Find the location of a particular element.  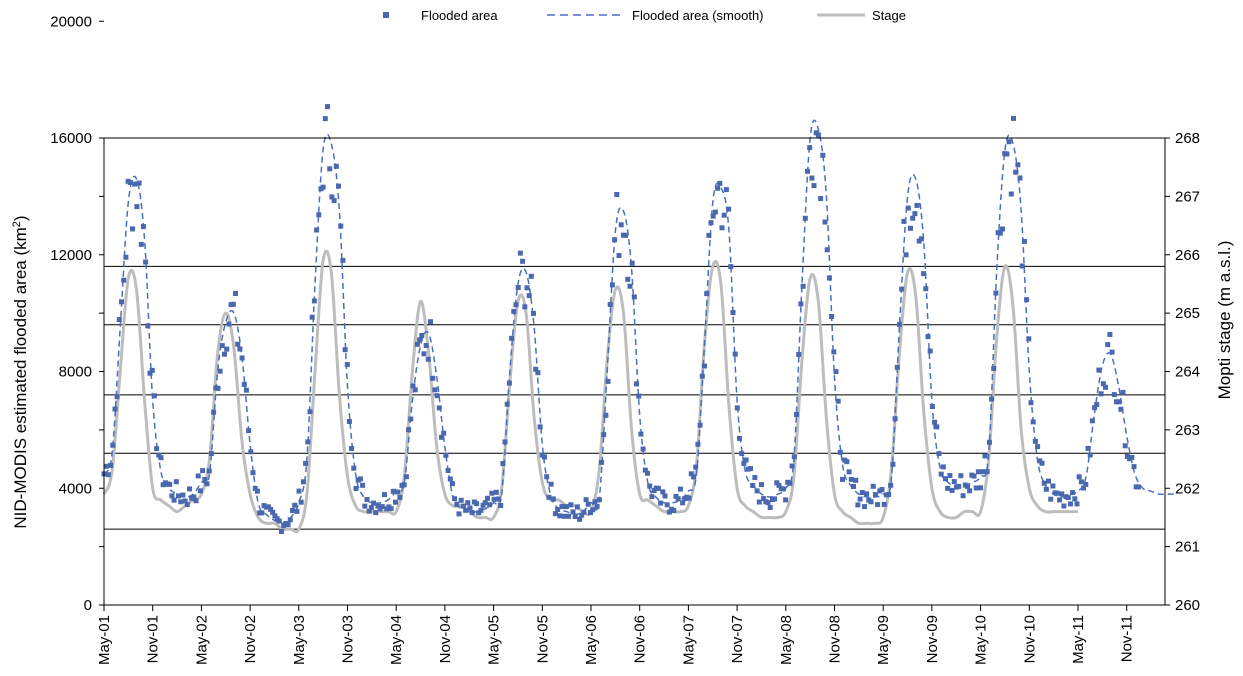

x-tick-label: May-04 is located at coordinates (396, 640).